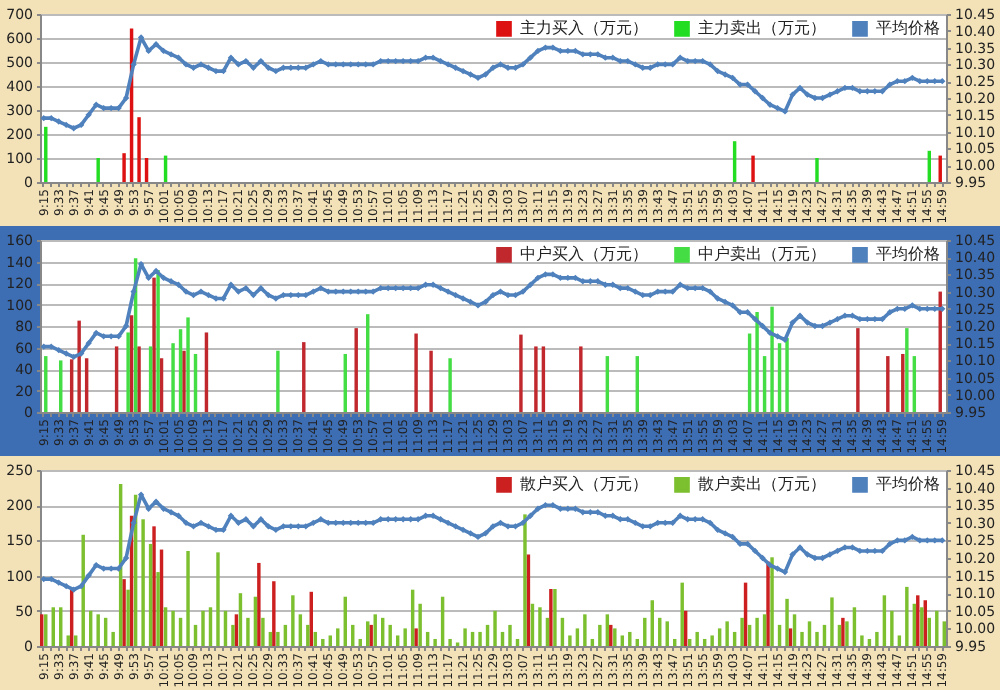 The width and height of the screenshot is (1000, 690). Describe the element at coordinates (584, 253) in the screenshot. I see `legend-label: 中户买入（万元）` at that location.